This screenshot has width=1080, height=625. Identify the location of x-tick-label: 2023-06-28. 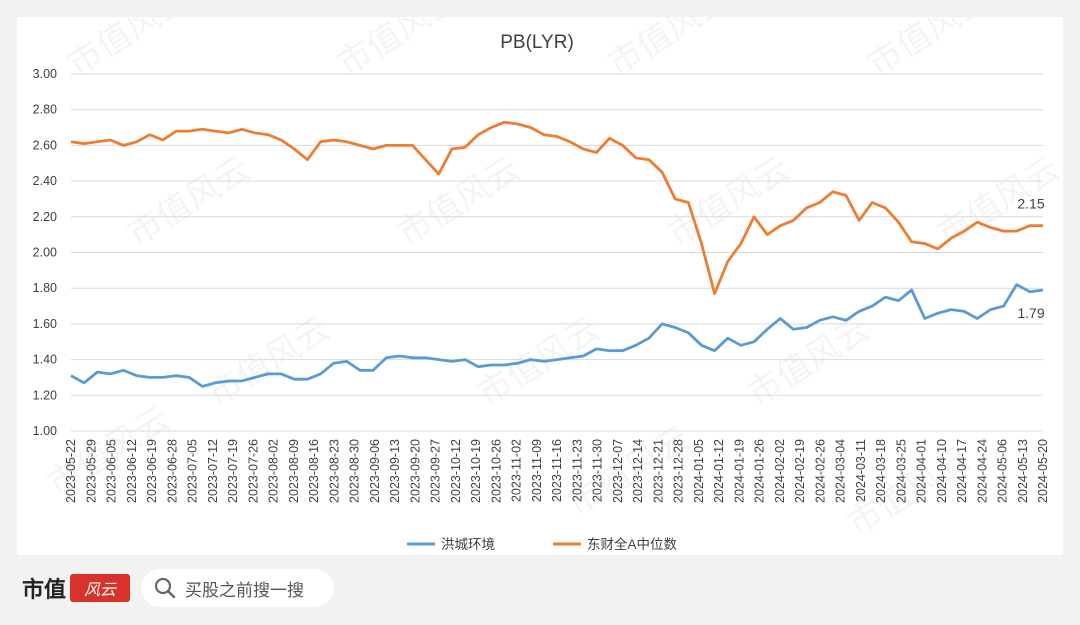
(172, 471).